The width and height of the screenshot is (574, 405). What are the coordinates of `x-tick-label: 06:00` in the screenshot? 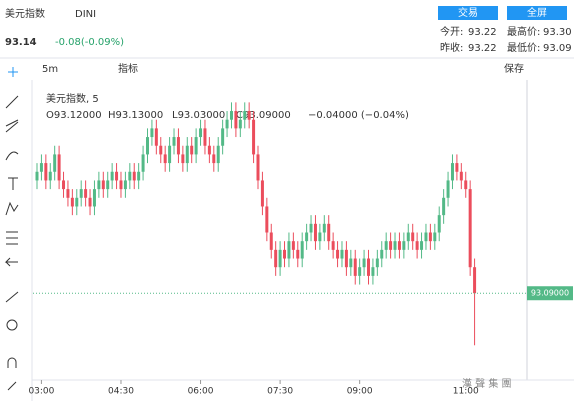 It's located at (201, 392).